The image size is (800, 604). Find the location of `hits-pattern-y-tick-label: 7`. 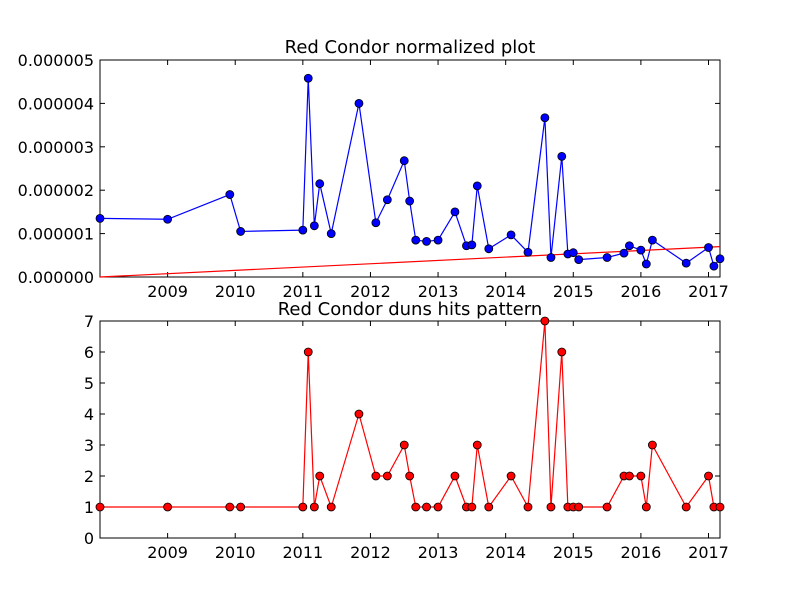

hits-pattern-y-tick-label: 7 is located at coordinates (89, 321).